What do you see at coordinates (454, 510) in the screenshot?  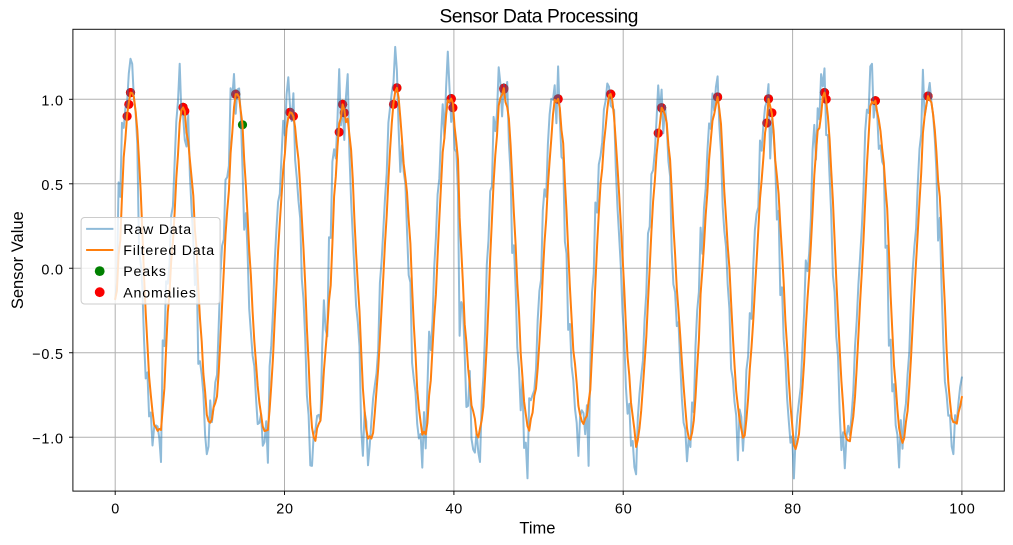 I see `svg-text: 40` at bounding box center [454, 510].